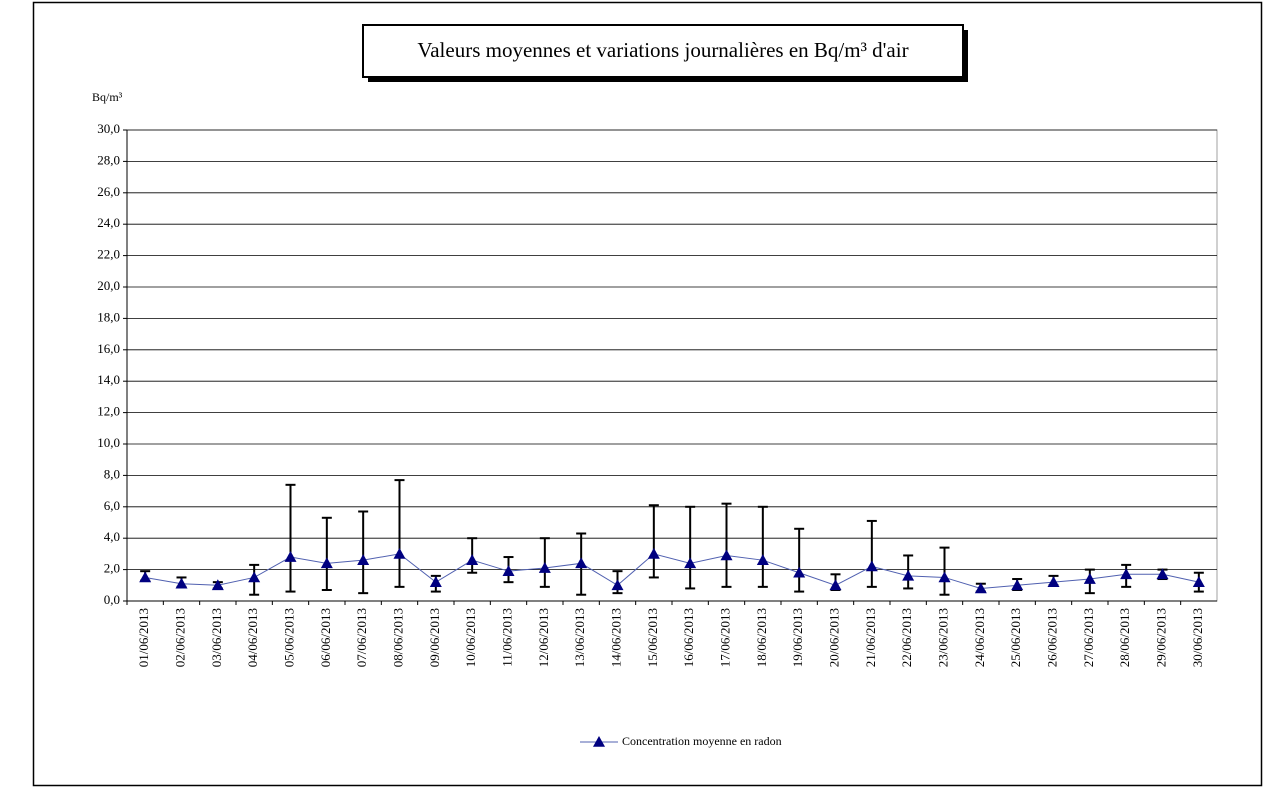  What do you see at coordinates (252, 637) in the screenshot?
I see `x-tick-label: 04/06/2013` at bounding box center [252, 637].